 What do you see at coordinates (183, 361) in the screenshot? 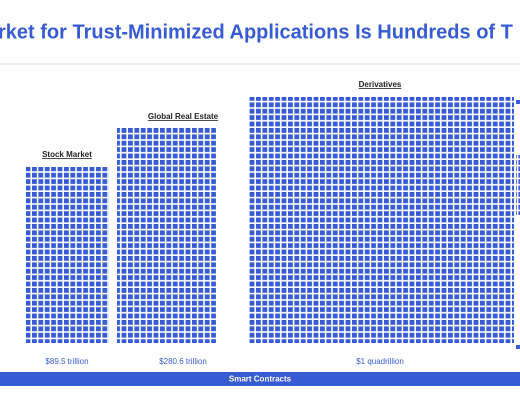
I see `block-value: $280.6 trillion` at bounding box center [183, 361].